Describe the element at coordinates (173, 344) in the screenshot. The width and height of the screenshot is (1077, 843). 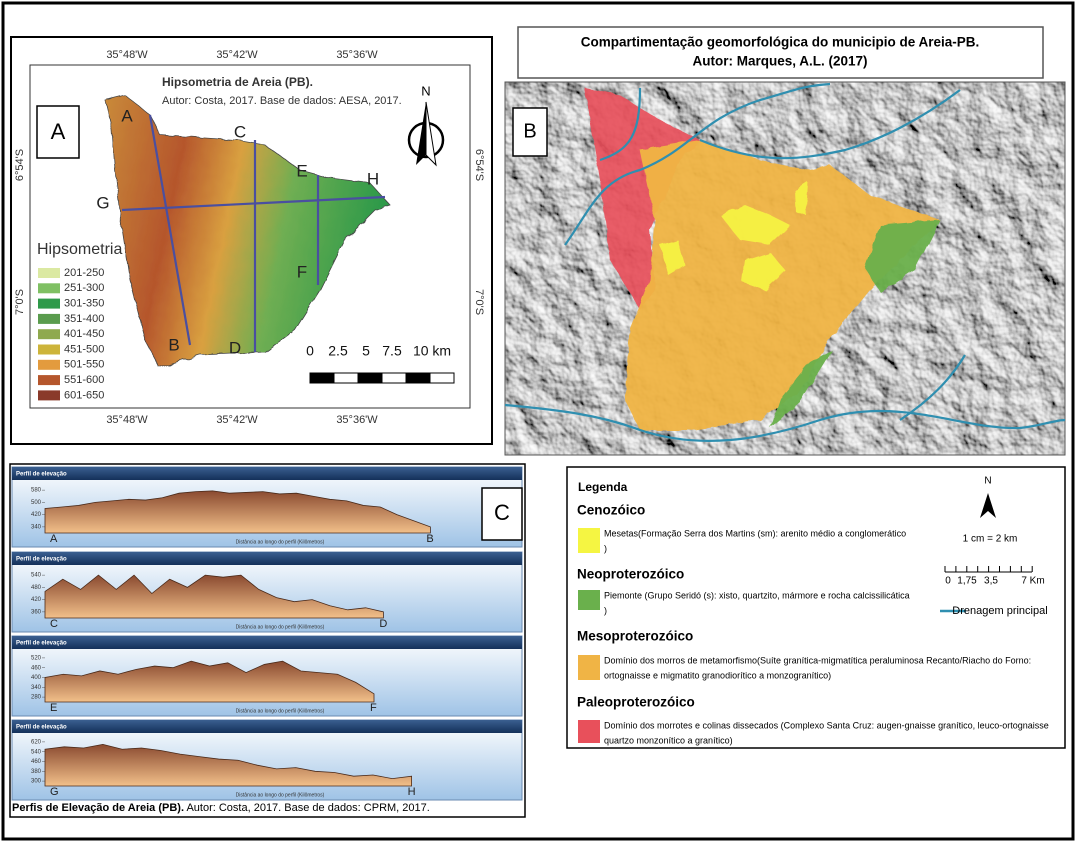
I see `profile-letter: B` at that location.